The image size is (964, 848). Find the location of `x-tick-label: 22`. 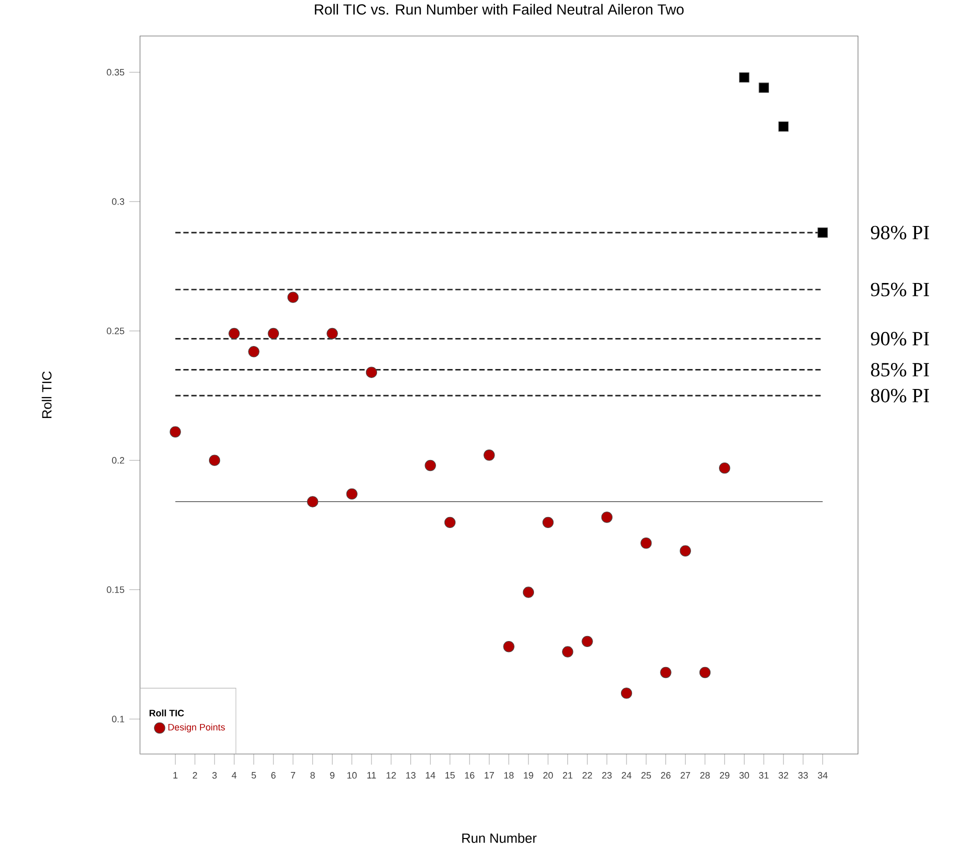

x-tick-label: 22 is located at coordinates (587, 775).